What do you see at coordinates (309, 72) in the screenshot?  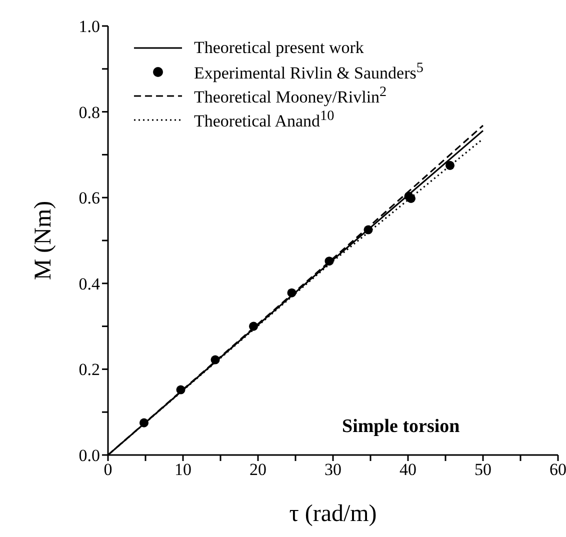 I see `legend-label: Experimental Rivlin & Saunders$^{5}$` at bounding box center [309, 72].